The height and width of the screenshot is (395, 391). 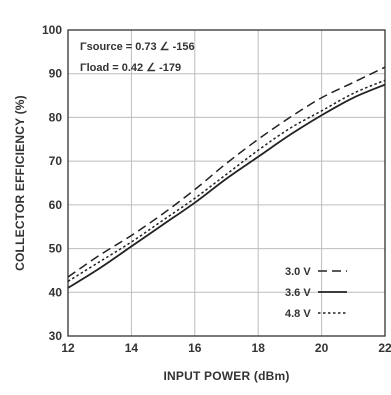 I want to click on x-tick-label: 22, so click(x=384, y=348).